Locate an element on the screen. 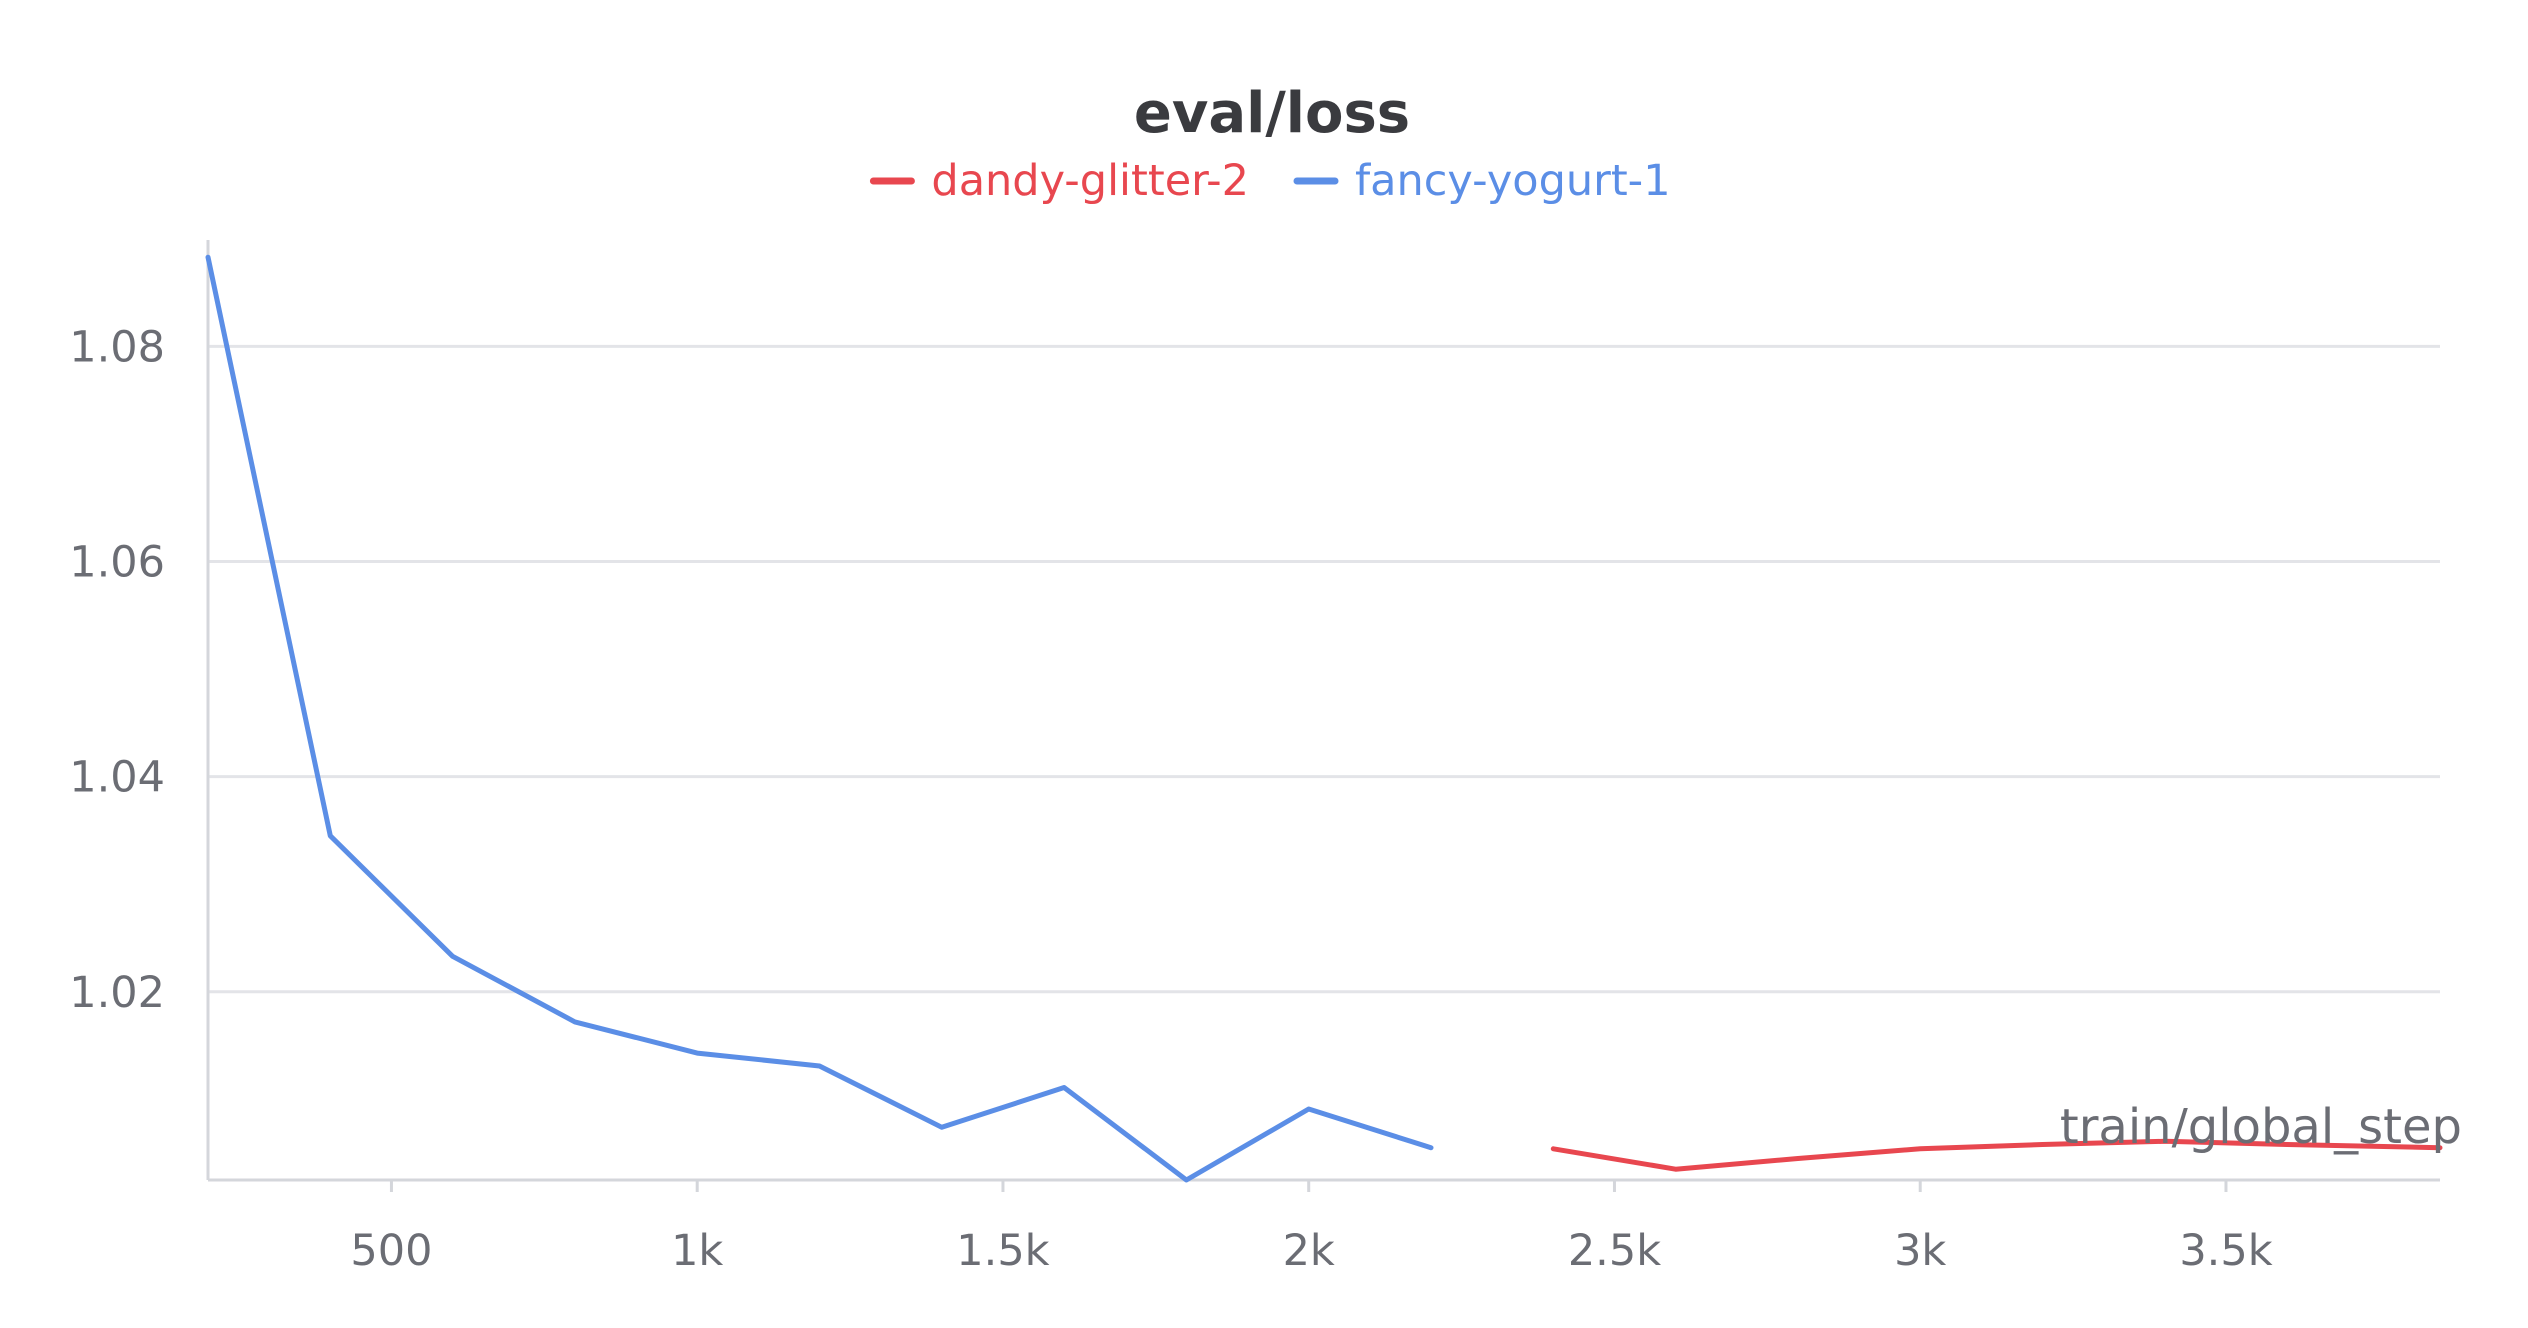  x-axis-label: train/global_step is located at coordinates (2261, 1127).